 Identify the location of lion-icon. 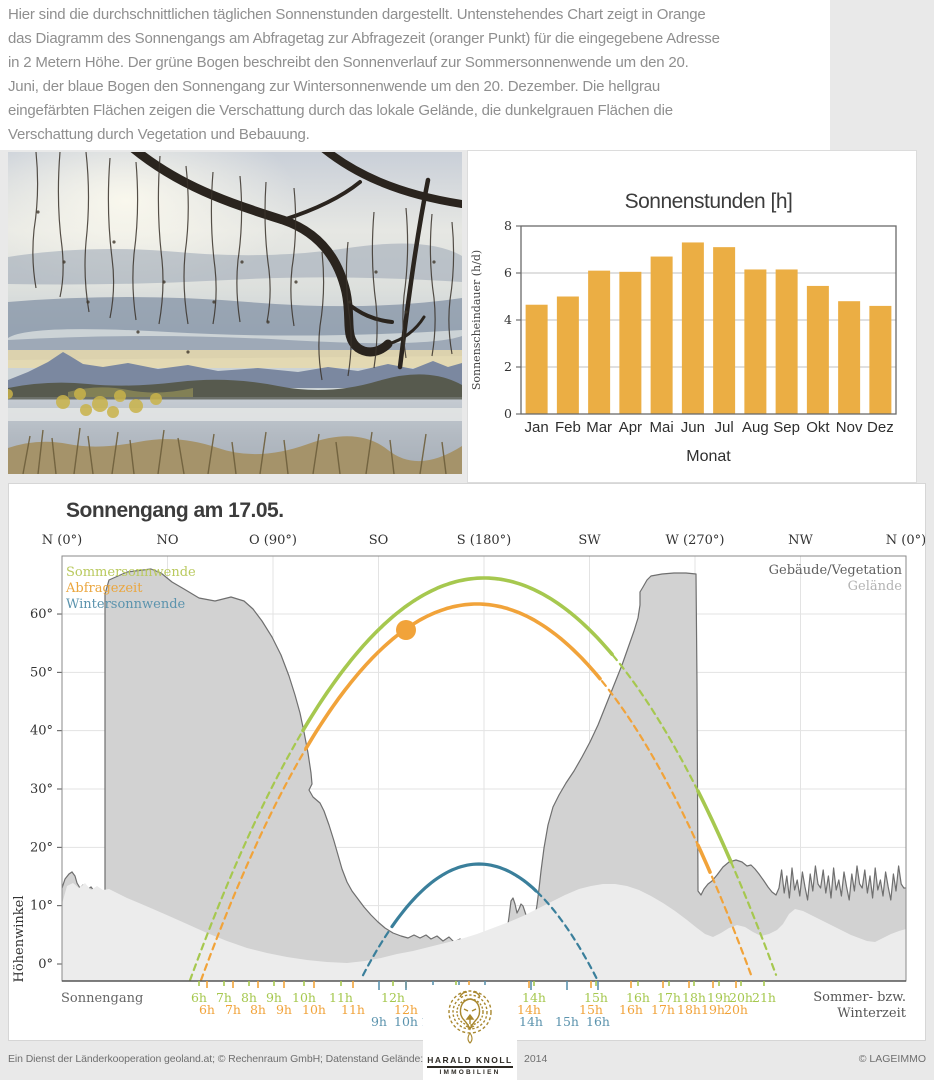
(470, 1017).